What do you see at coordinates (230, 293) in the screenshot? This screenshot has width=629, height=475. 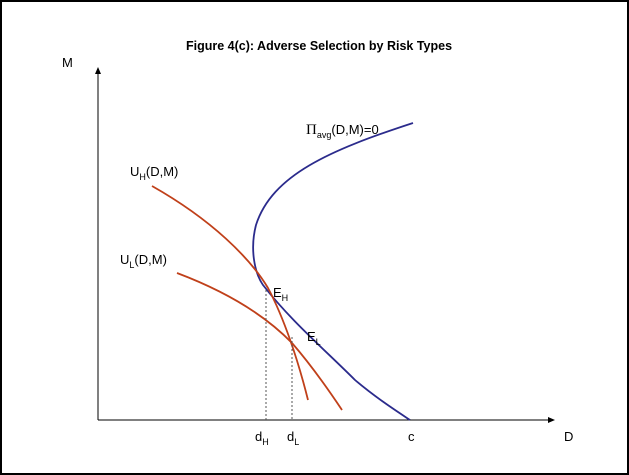 I see `high-risk-utility-curve` at bounding box center [230, 293].